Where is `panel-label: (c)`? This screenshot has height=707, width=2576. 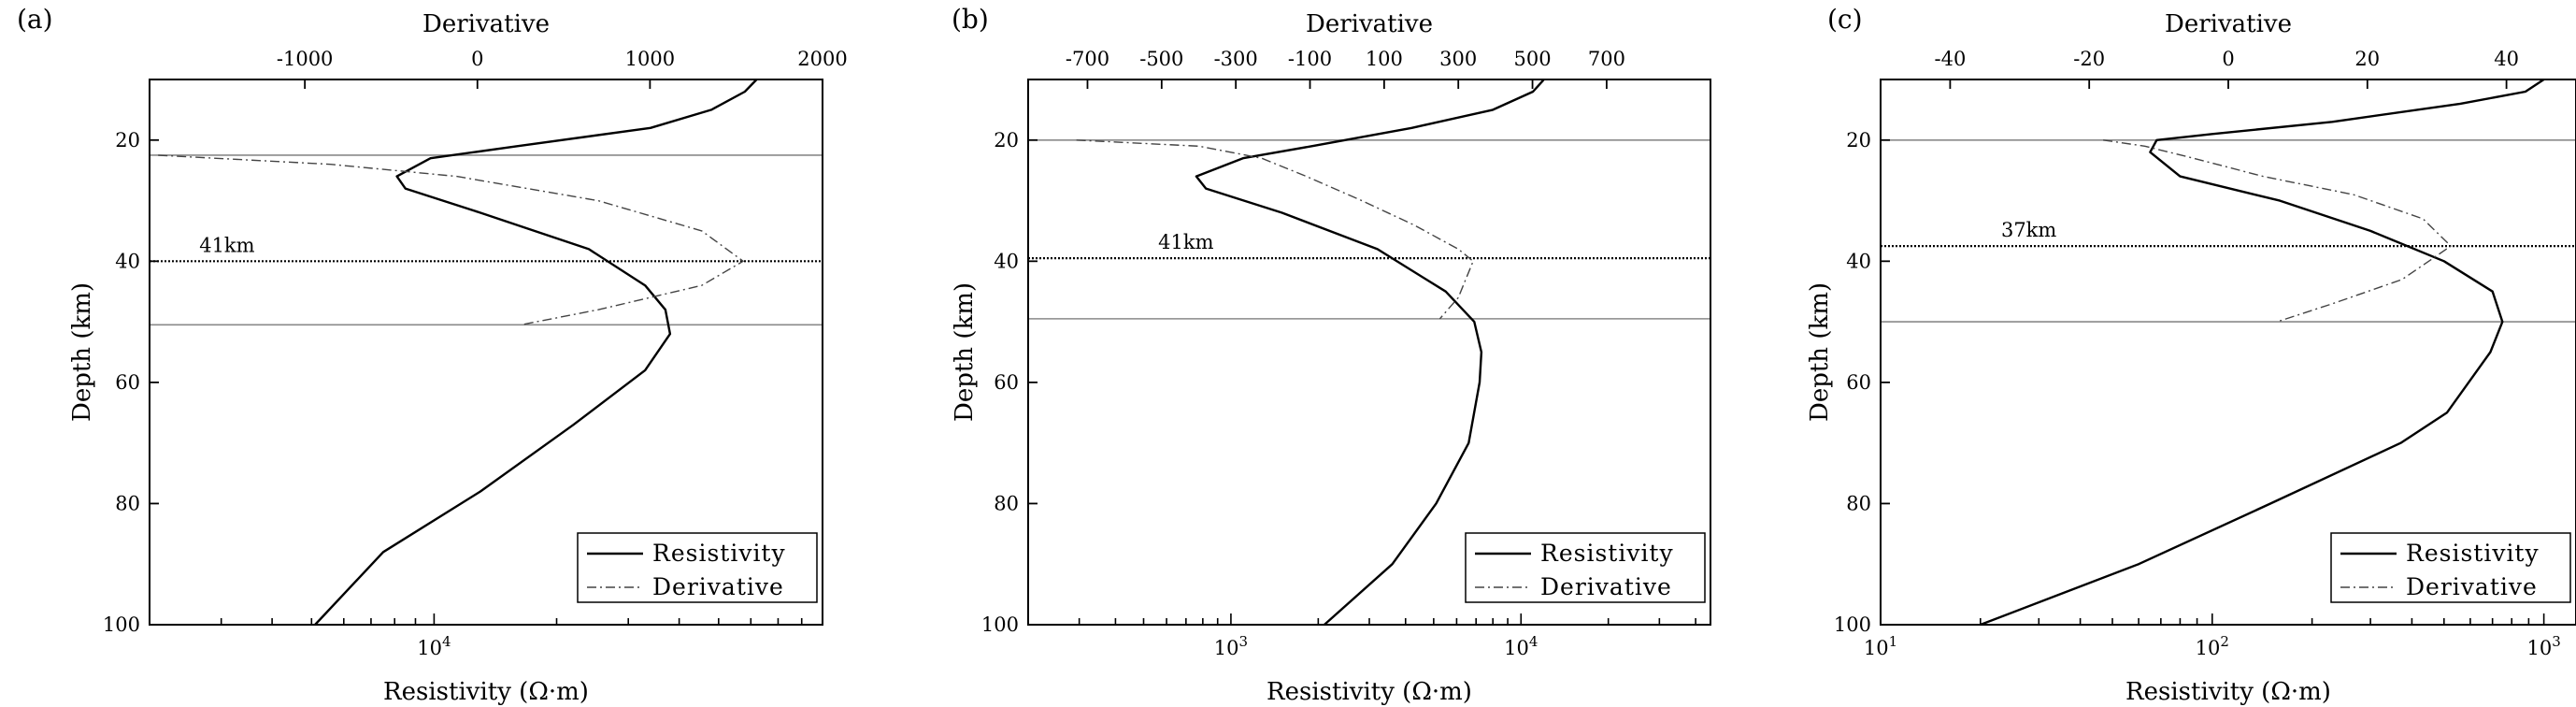
panel-label: (c) is located at coordinates (1845, 20).